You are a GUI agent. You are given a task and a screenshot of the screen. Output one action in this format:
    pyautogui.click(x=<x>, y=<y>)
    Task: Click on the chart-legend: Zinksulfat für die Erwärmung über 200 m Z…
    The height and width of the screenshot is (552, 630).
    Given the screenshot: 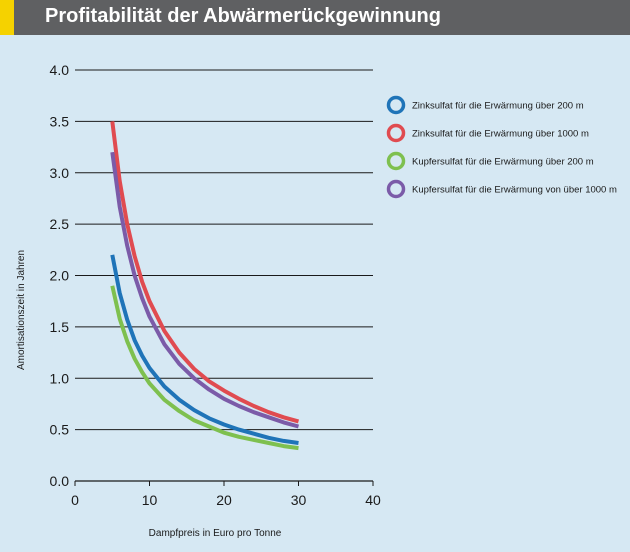 What is the action you would take?
    pyautogui.click(x=501, y=147)
    